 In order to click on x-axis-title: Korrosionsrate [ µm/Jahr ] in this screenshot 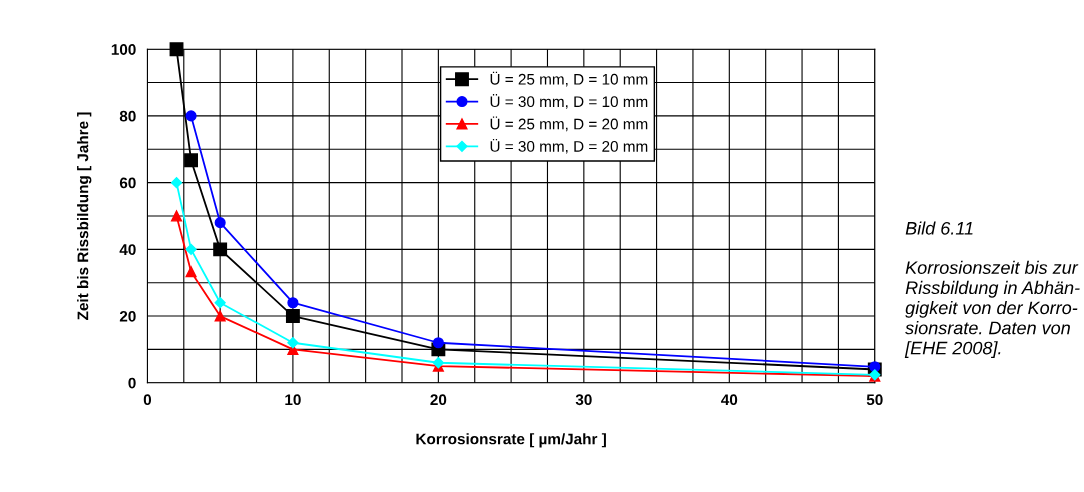, I will do `click(511, 440)`.